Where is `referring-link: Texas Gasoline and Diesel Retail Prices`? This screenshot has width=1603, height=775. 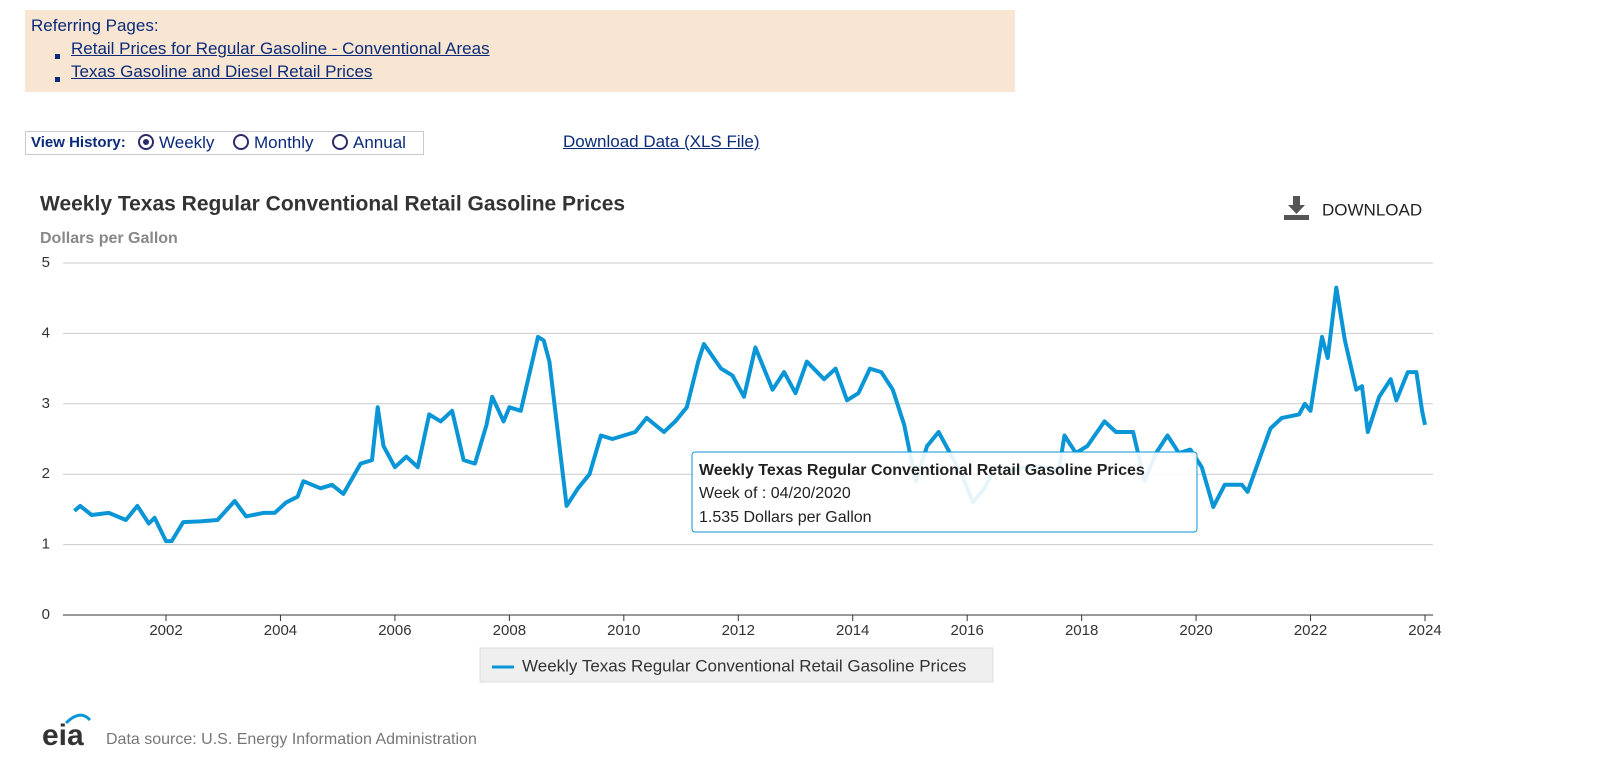 referring-link: Texas Gasoline and Diesel Retail Prices is located at coordinates (222, 71).